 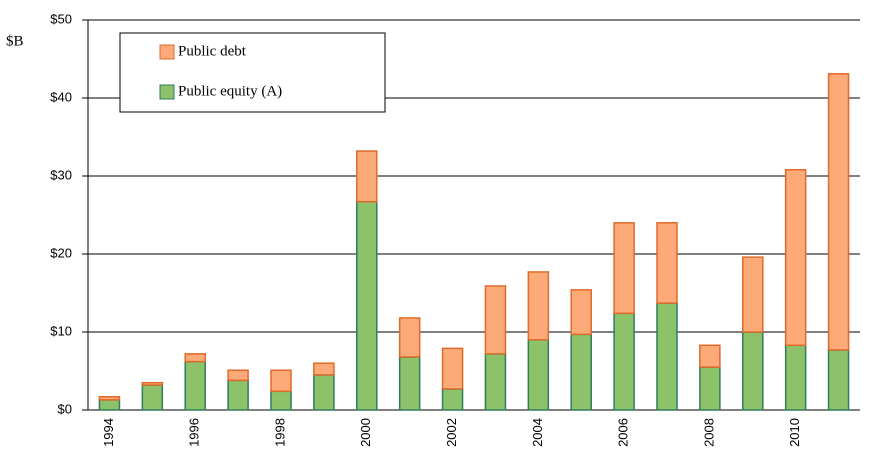 I want to click on legend-label: Public debt, so click(x=212, y=51).